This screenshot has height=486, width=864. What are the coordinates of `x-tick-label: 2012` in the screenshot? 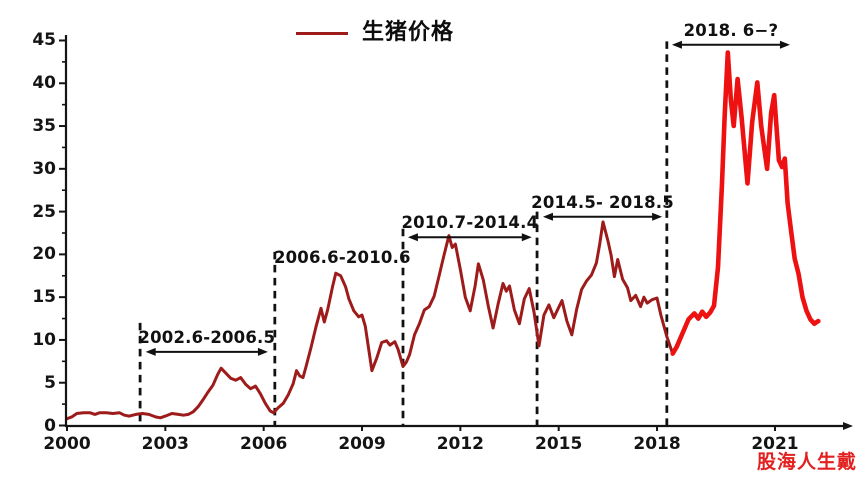 It's located at (460, 444).